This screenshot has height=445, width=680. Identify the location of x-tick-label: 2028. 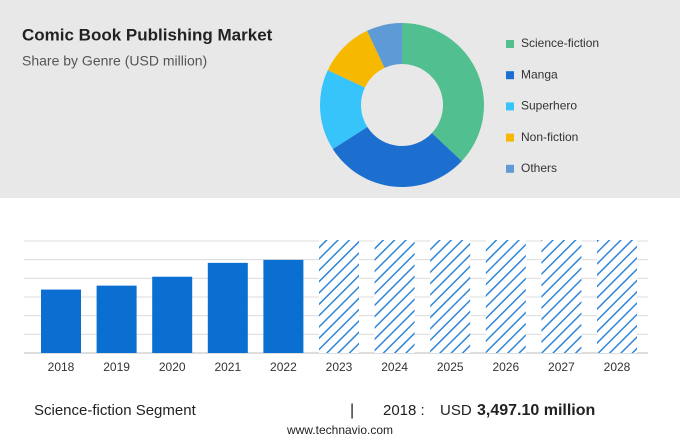
(617, 367).